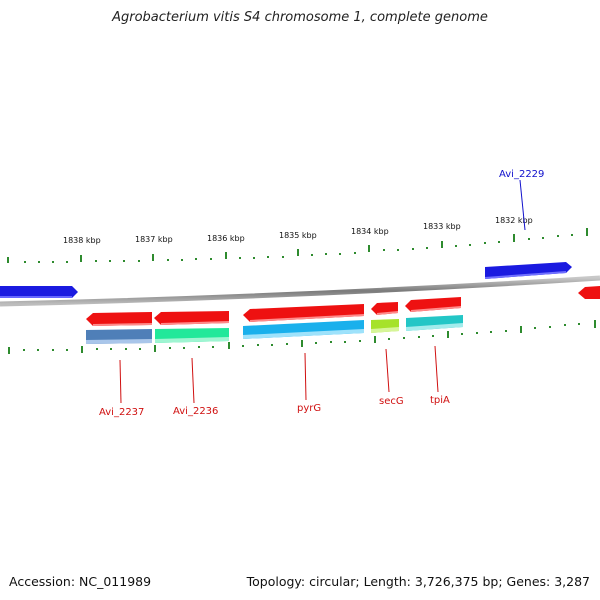  I want to click on gene-arrow-right-offscreen, so click(589, 292).